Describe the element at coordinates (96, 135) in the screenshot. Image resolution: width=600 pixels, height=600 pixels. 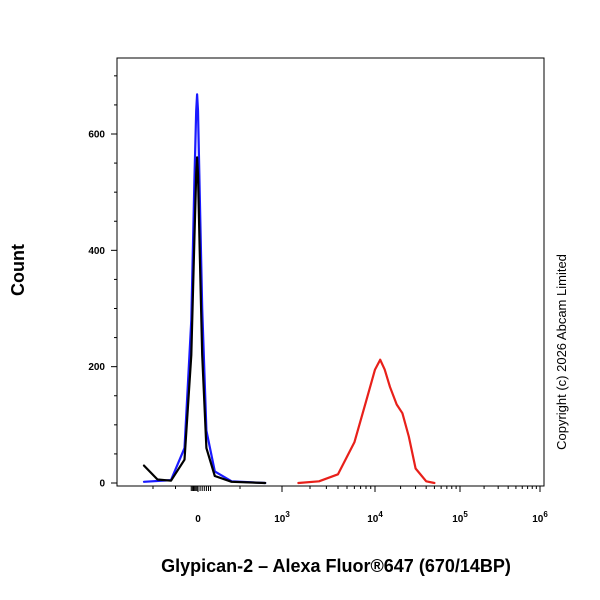
I see `y-tick-label: 600` at that location.